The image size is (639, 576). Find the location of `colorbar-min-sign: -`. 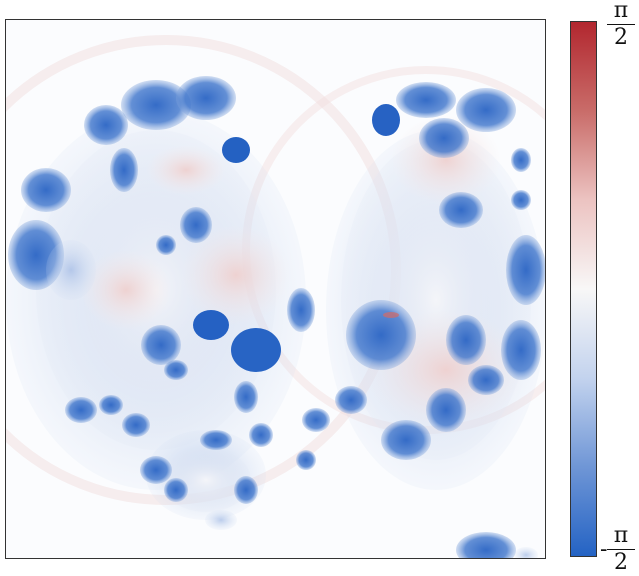

colorbar-min-sign: - is located at coordinates (604, 549).